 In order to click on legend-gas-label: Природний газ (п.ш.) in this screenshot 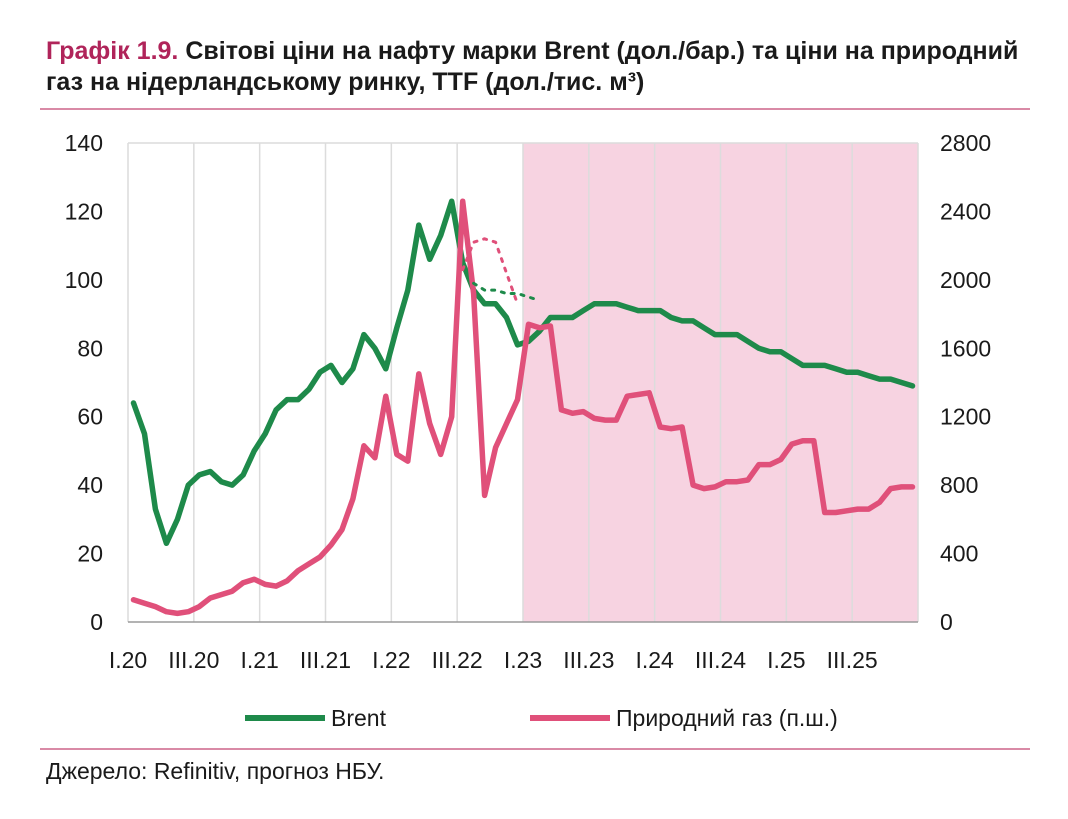, I will do `click(727, 718)`.